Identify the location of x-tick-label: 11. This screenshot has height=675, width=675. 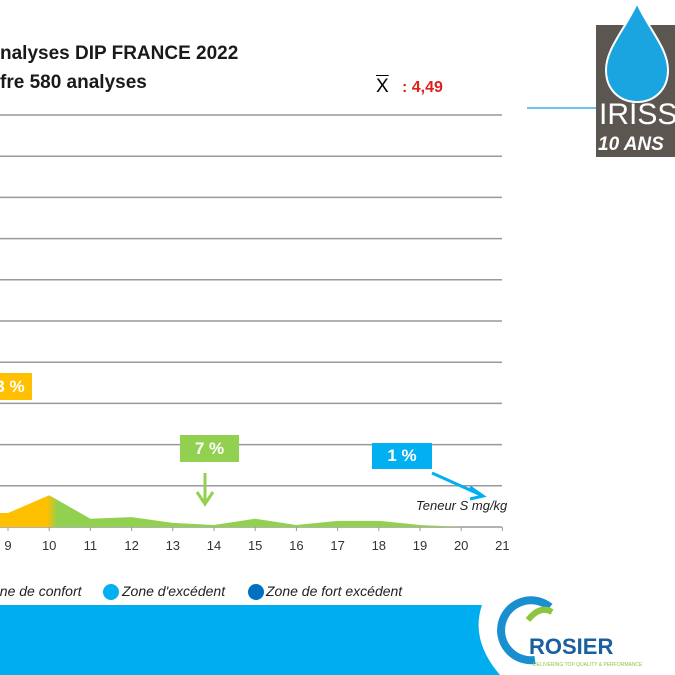
(91, 545).